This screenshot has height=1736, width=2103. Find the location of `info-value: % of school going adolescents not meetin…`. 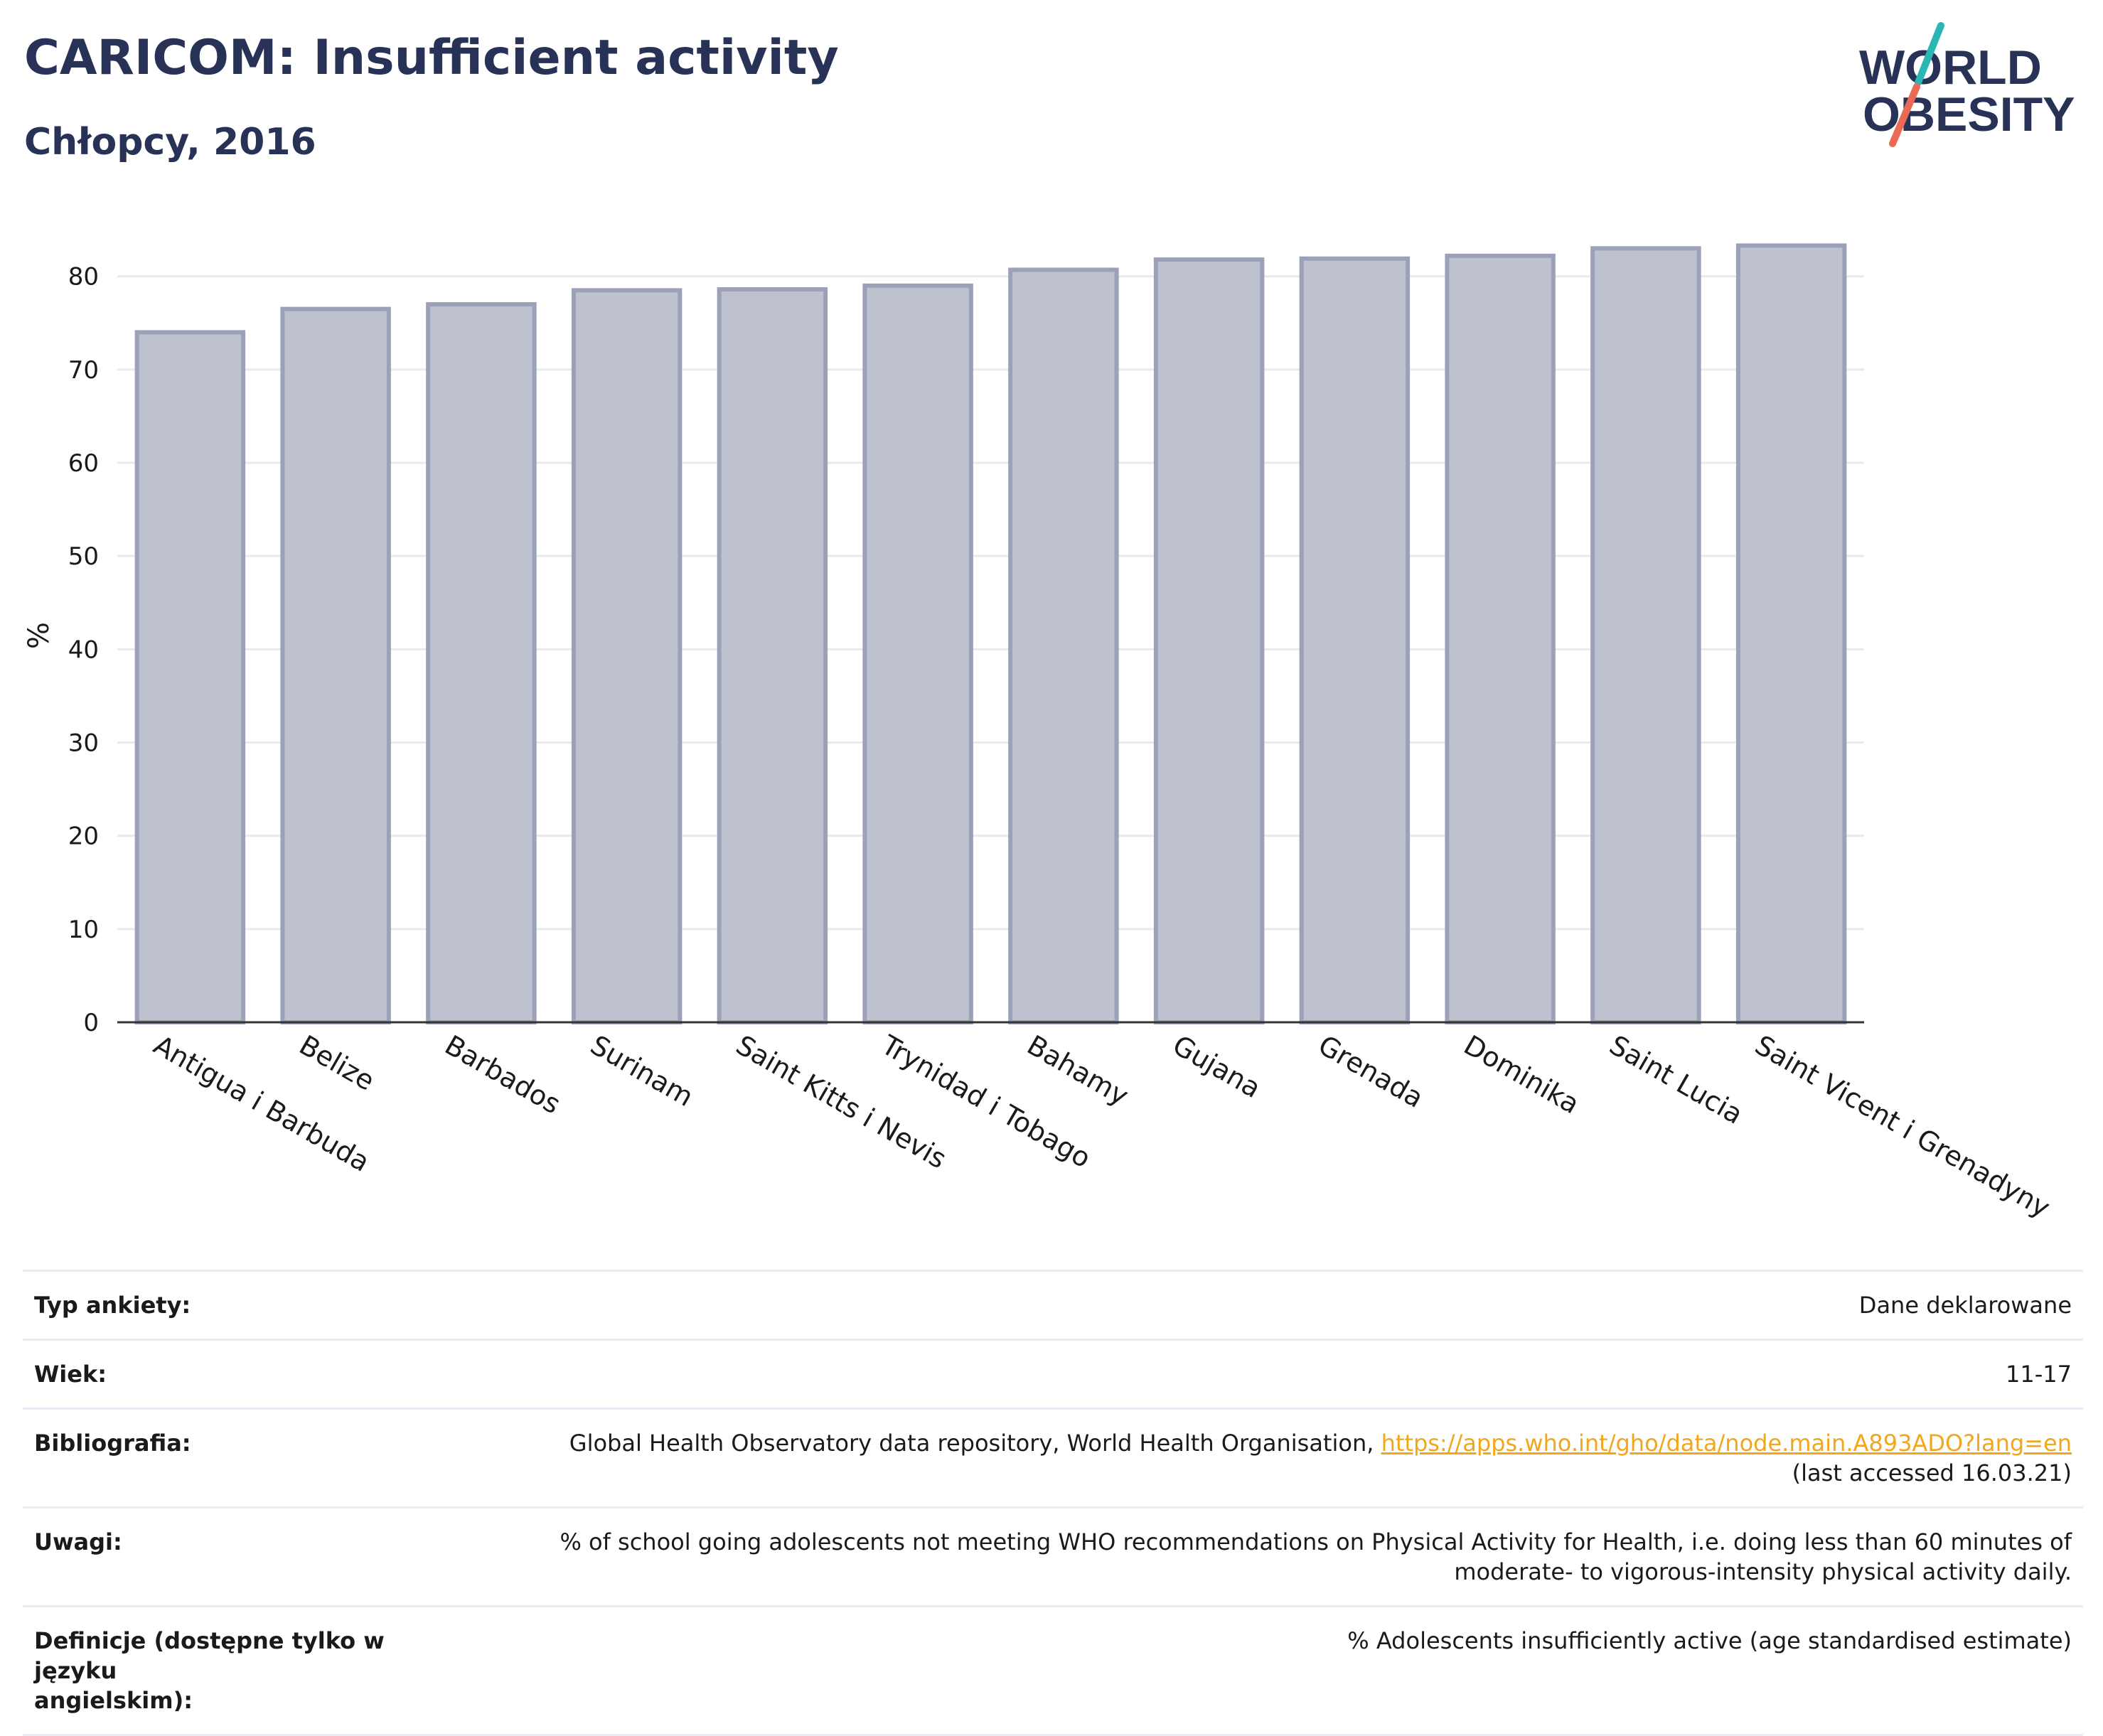

info-value: % of school going adolescents not meetin… is located at coordinates (1272, 1556).